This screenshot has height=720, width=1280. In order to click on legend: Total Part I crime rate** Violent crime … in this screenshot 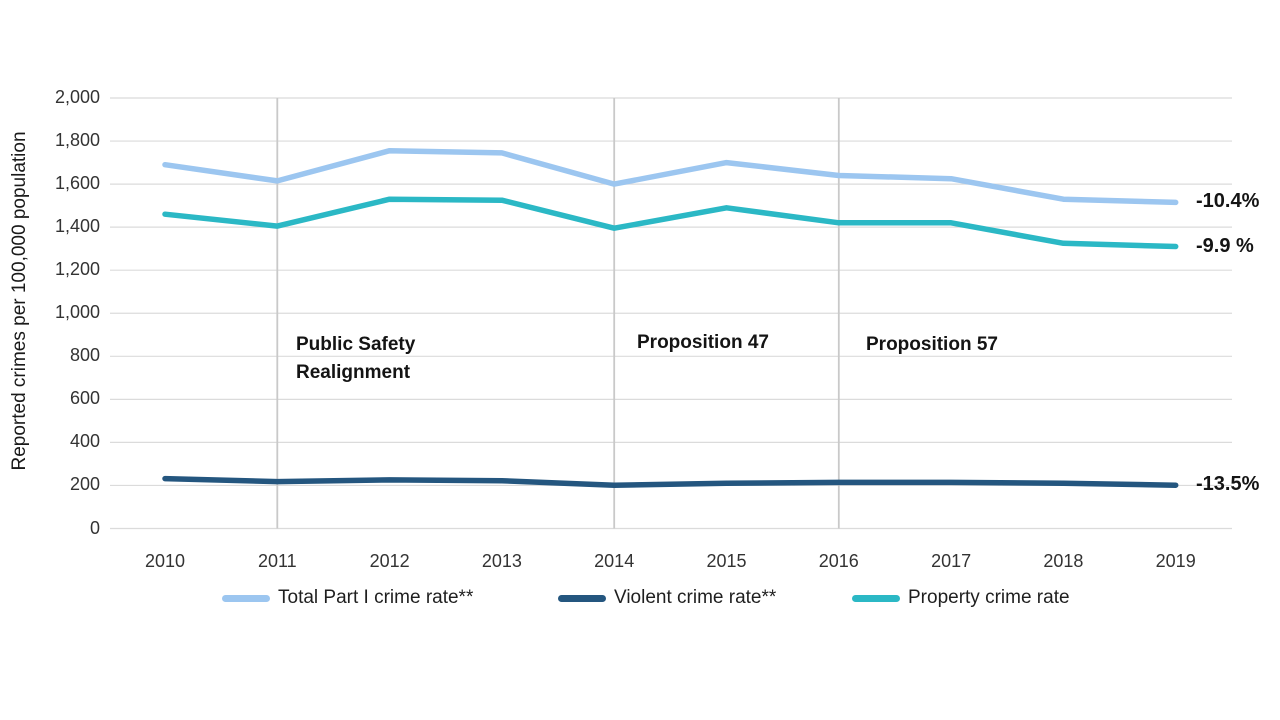, I will do `click(640, 598)`.